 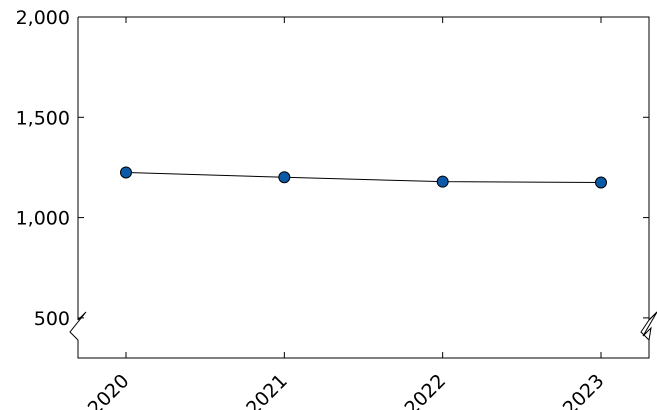 What do you see at coordinates (425, 390) in the screenshot?
I see `x-tick-label: 2022` at bounding box center [425, 390].